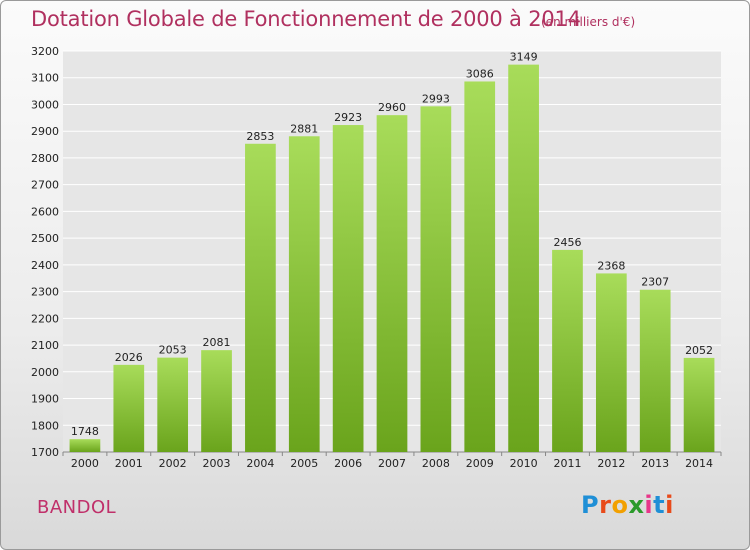 The height and width of the screenshot is (550, 750). What do you see at coordinates (45, 399) in the screenshot?
I see `y-tick-label: 1900` at bounding box center [45, 399].